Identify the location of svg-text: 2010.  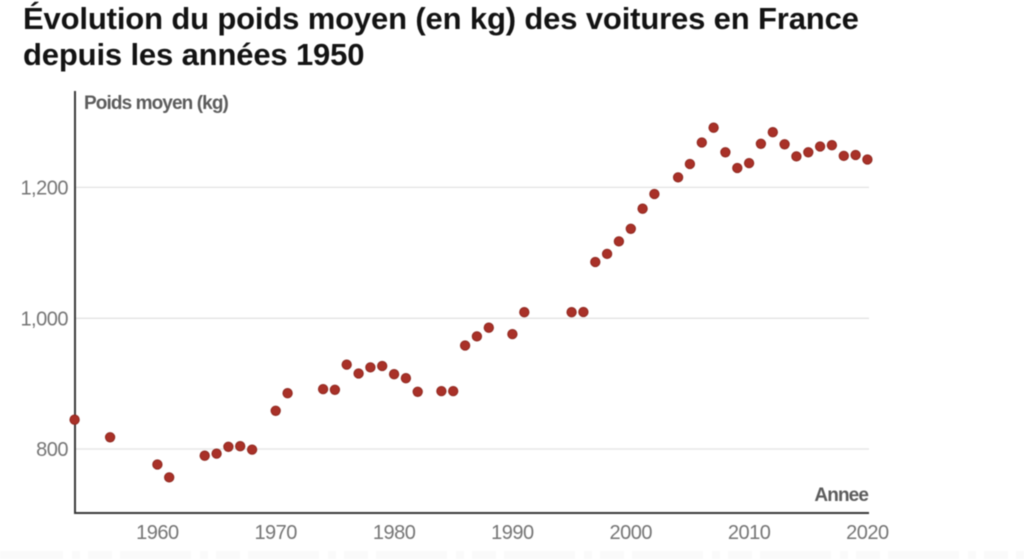
(749, 533).